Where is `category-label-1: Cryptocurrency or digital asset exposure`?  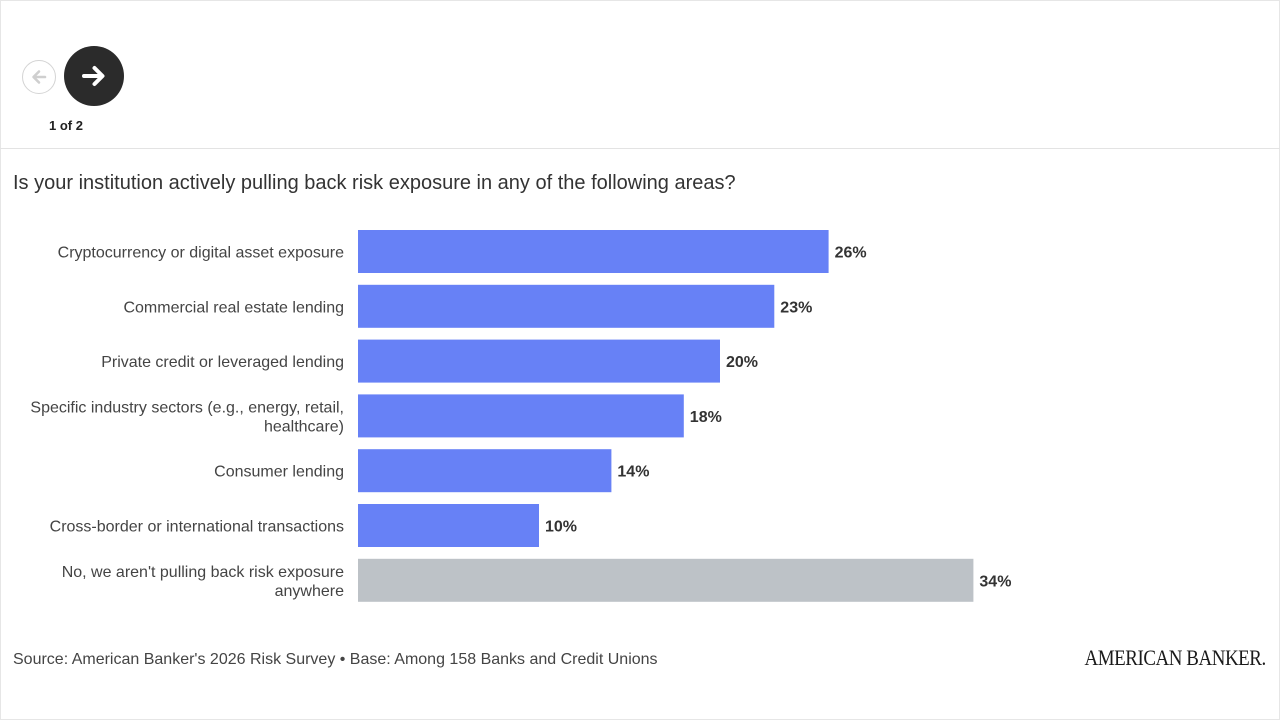
category-label-1: Cryptocurrency or digital asset exposure is located at coordinates (201, 253).